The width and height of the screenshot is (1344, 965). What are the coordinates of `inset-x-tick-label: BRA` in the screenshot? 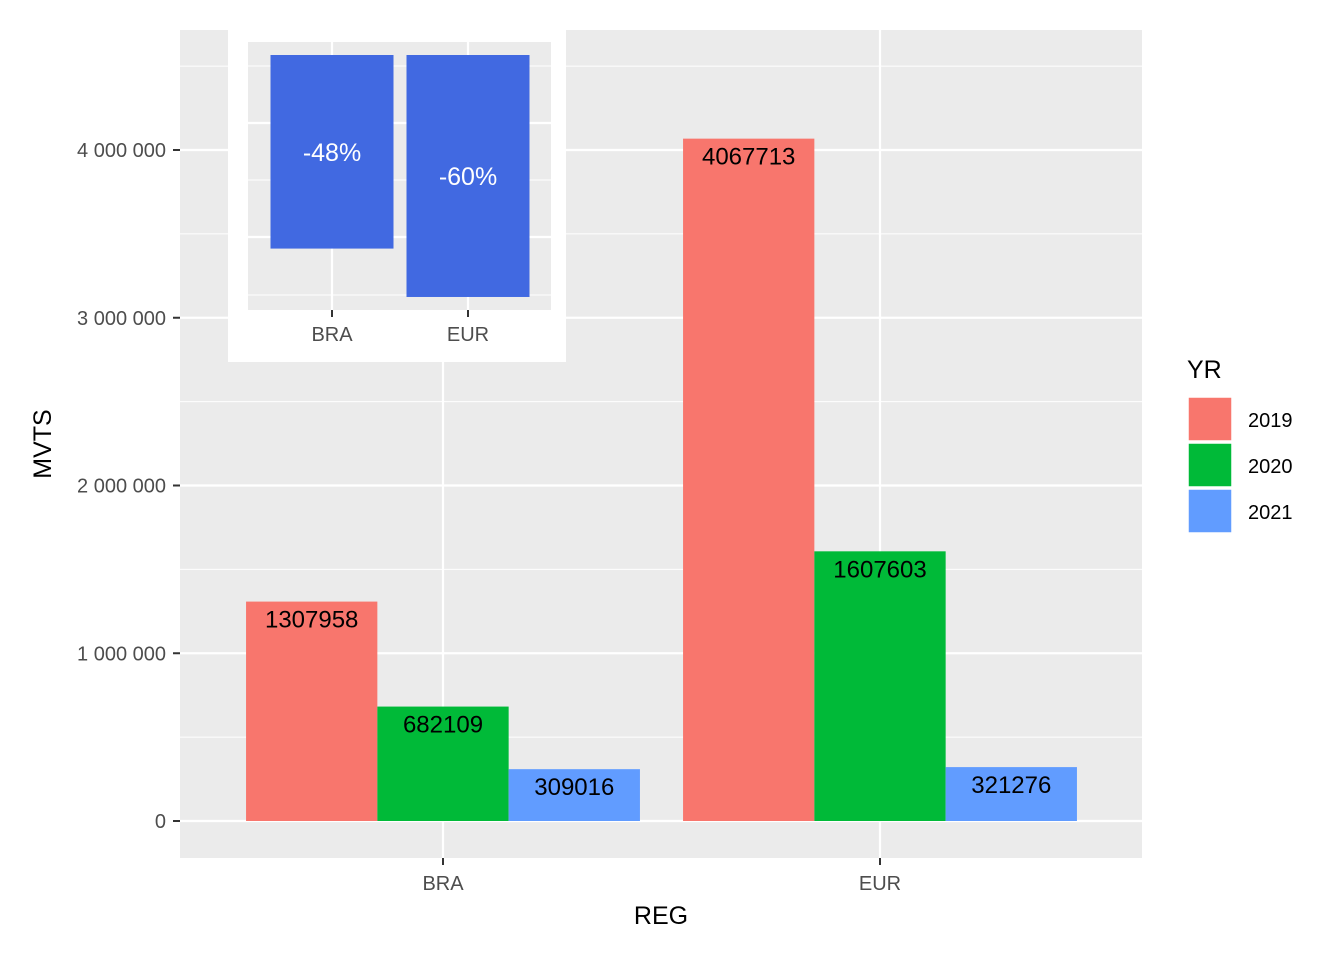 It's located at (332, 335).